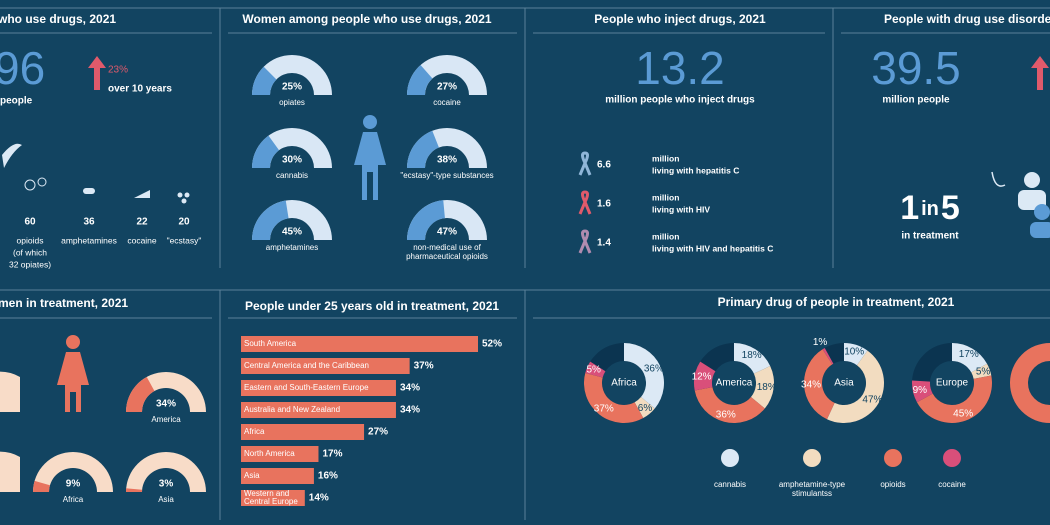 This screenshot has width=1050, height=525. I want to click on cocaine-icon, so click(142, 194).